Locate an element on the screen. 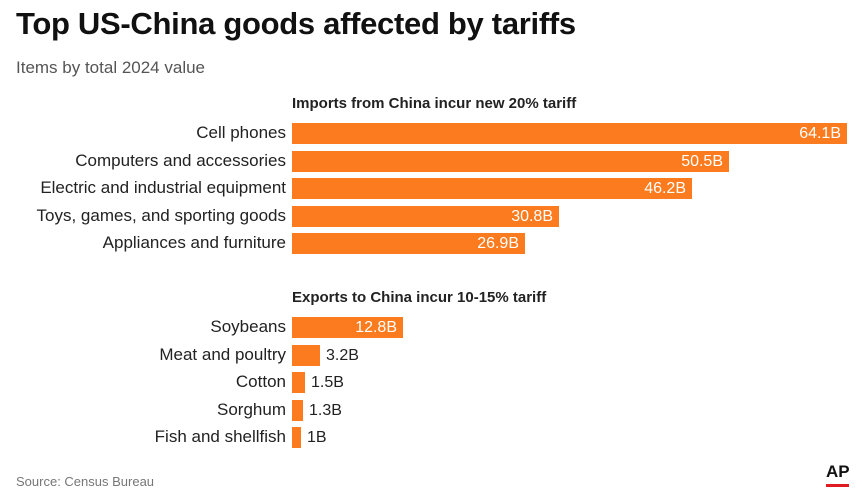 The image size is (862, 494). source-note: Source: Census Bureau is located at coordinates (85, 481).